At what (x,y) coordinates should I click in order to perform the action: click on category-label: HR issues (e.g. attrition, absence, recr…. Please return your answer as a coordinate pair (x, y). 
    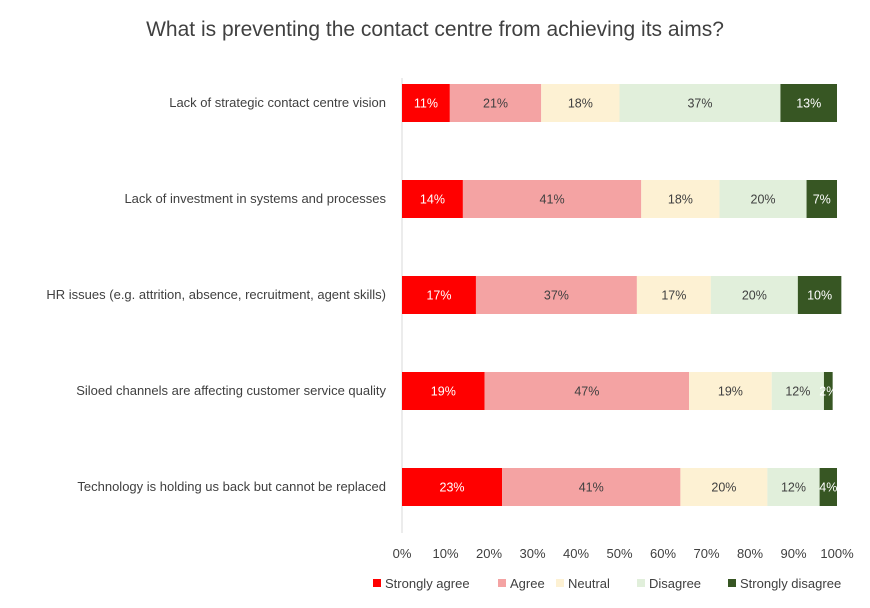
    Looking at the image, I should click on (216, 294).